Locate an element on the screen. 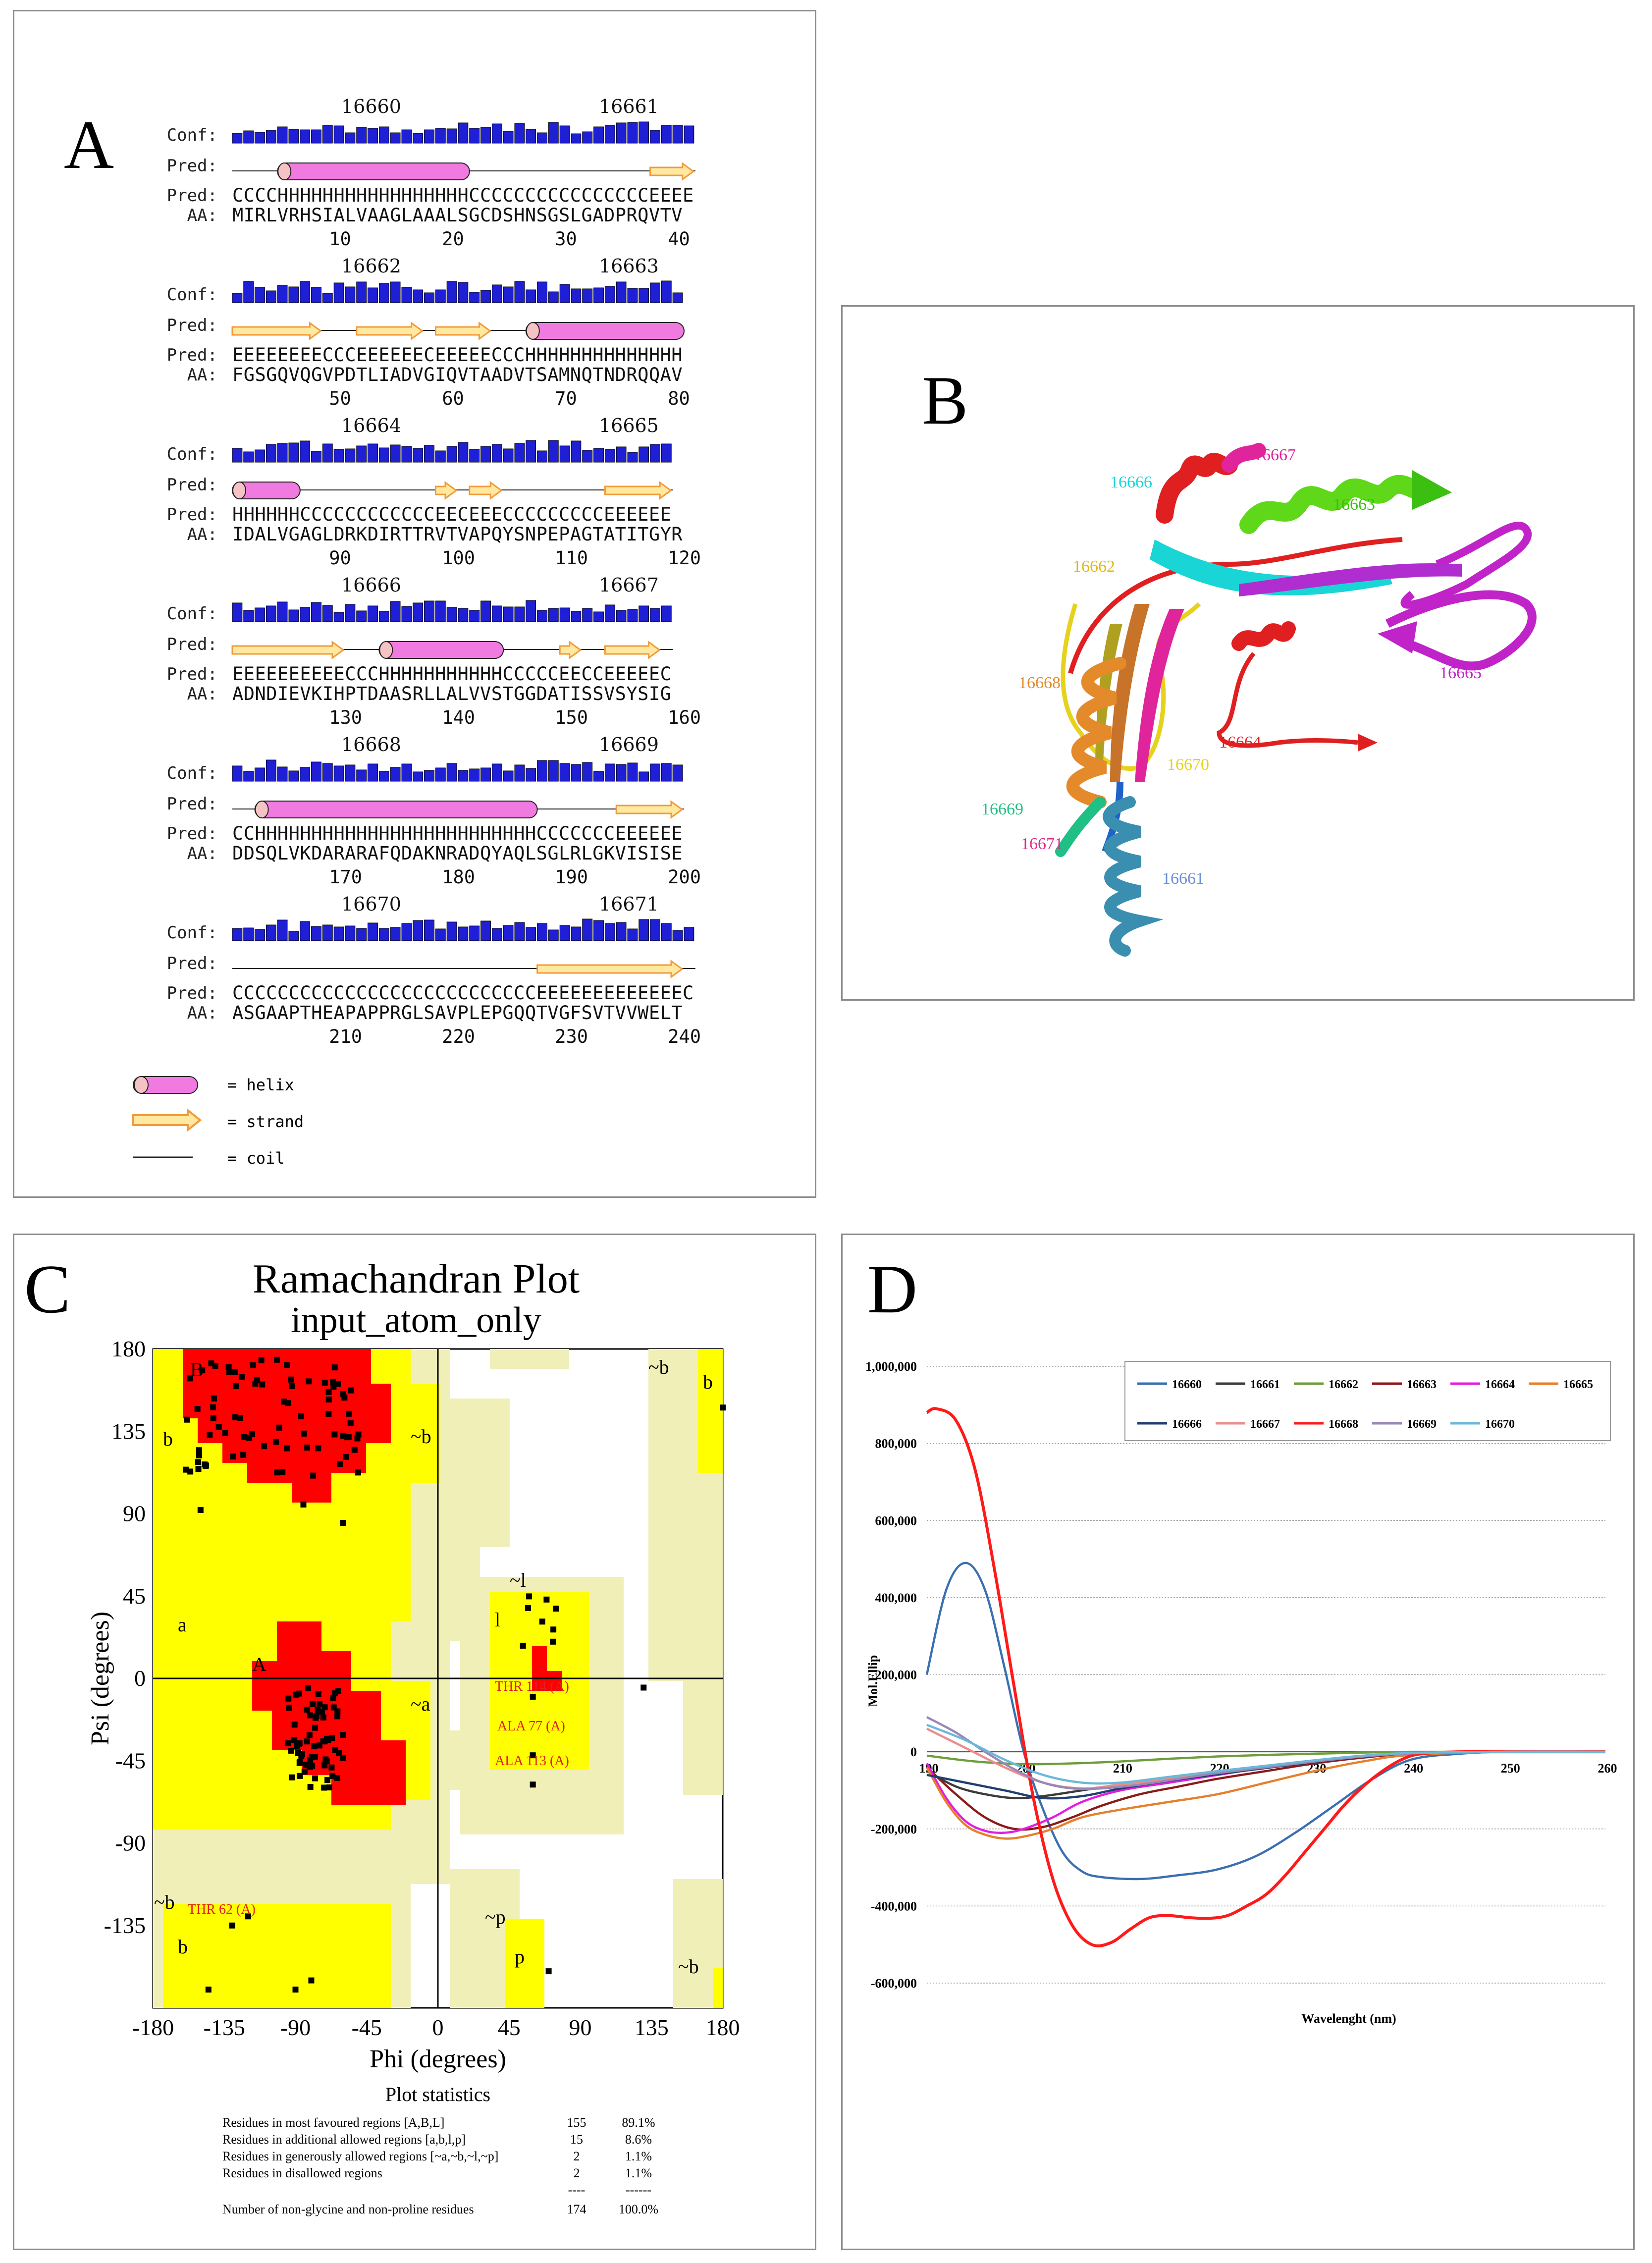 The height and width of the screenshot is (2263, 1652). position-tick: 230 is located at coordinates (571, 1036).